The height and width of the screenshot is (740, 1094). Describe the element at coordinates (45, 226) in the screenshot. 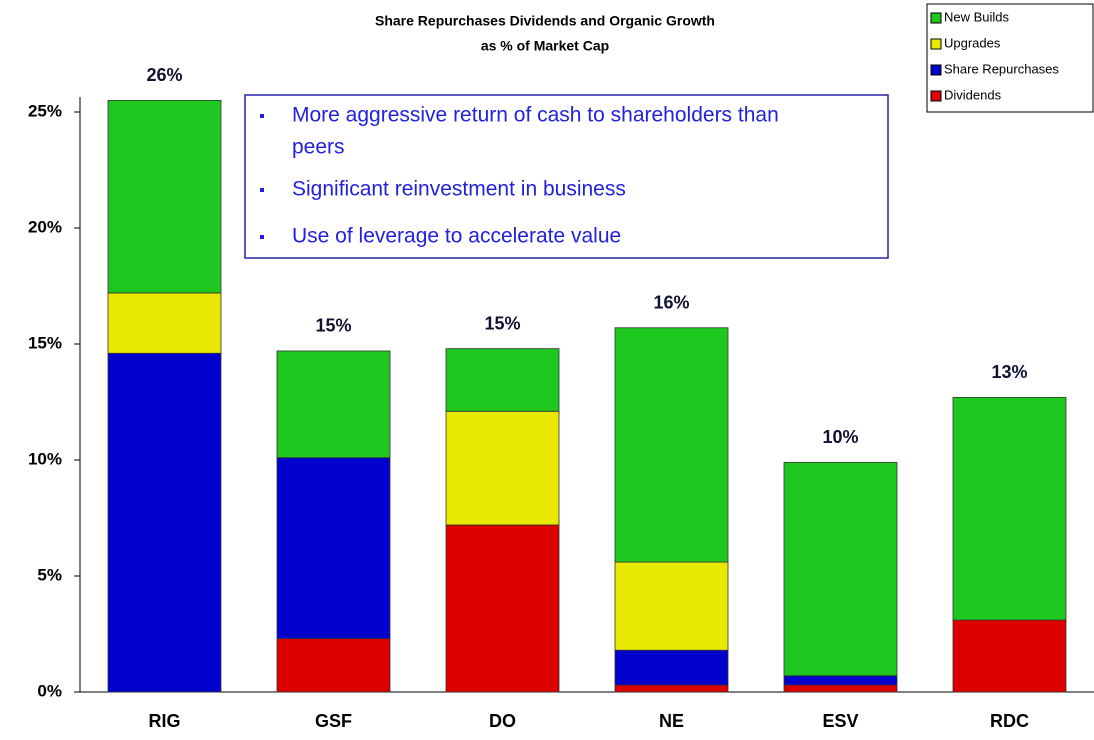

I see `y-tick-label: 20%` at that location.